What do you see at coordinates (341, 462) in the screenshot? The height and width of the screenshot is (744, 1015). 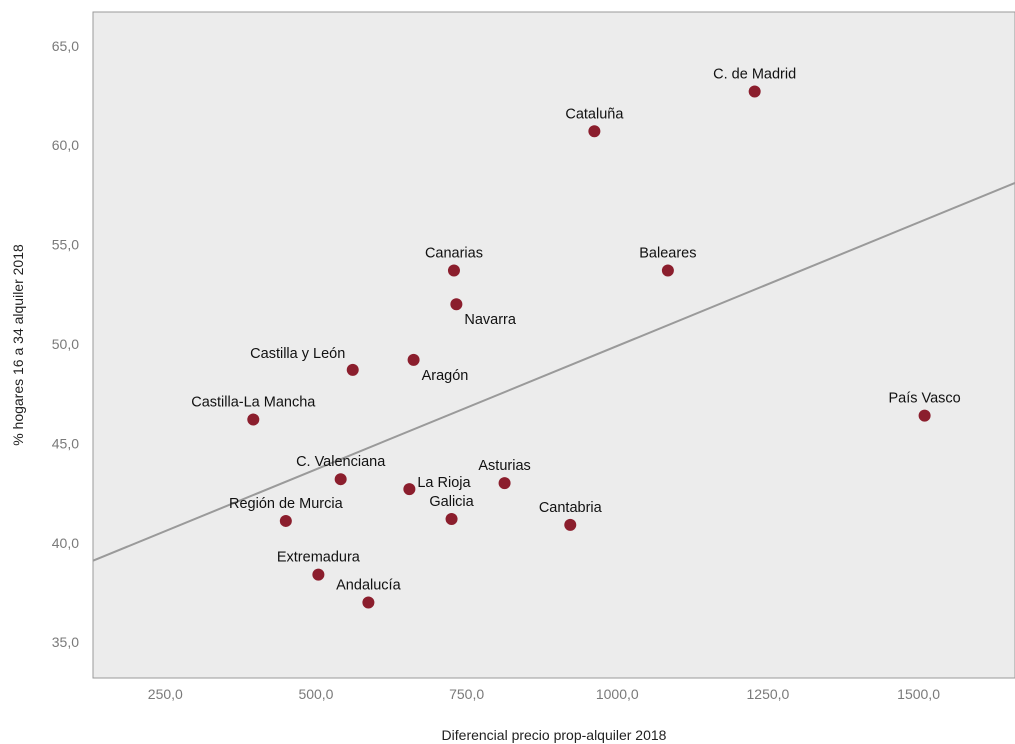 I see `point-label: C. Valenciana` at bounding box center [341, 462].